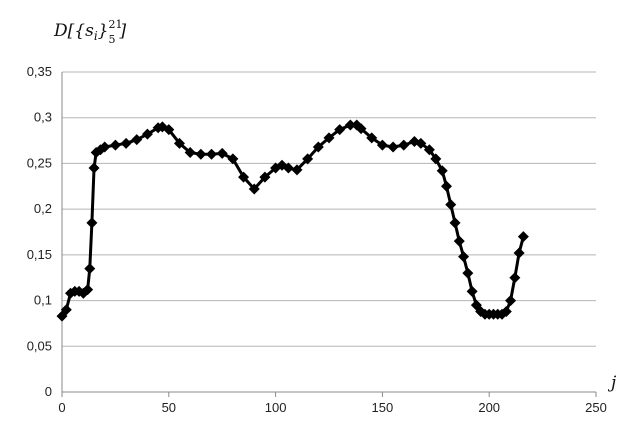 This screenshot has height=426, width=622. Describe the element at coordinates (61, 407) in the screenshot. I see `x-tick-label: 0` at that location.